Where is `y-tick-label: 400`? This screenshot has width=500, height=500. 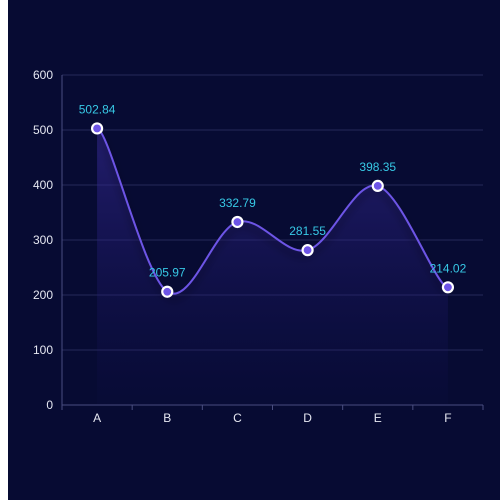
y-tick-label: 400 is located at coordinates (43, 185).